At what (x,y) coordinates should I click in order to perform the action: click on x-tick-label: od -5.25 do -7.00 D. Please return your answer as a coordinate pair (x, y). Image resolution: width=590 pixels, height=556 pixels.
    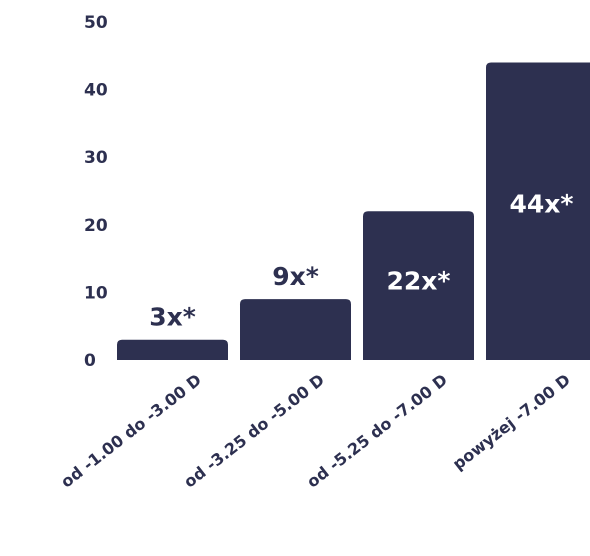
    Looking at the image, I should click on (377, 430).